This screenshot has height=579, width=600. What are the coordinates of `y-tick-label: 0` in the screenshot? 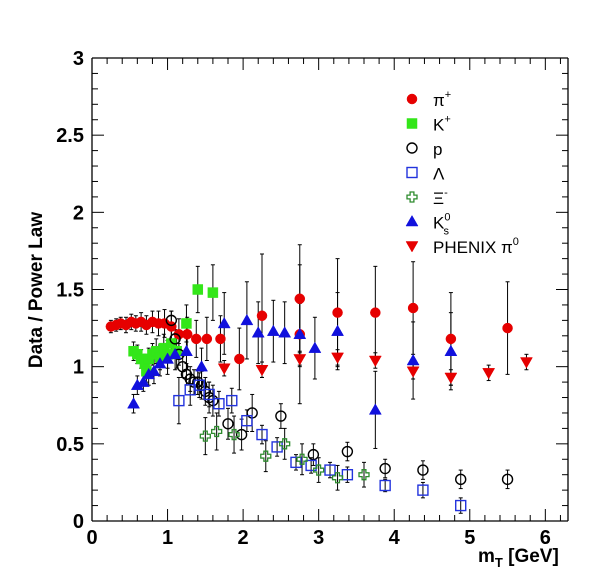 It's located at (78, 522).